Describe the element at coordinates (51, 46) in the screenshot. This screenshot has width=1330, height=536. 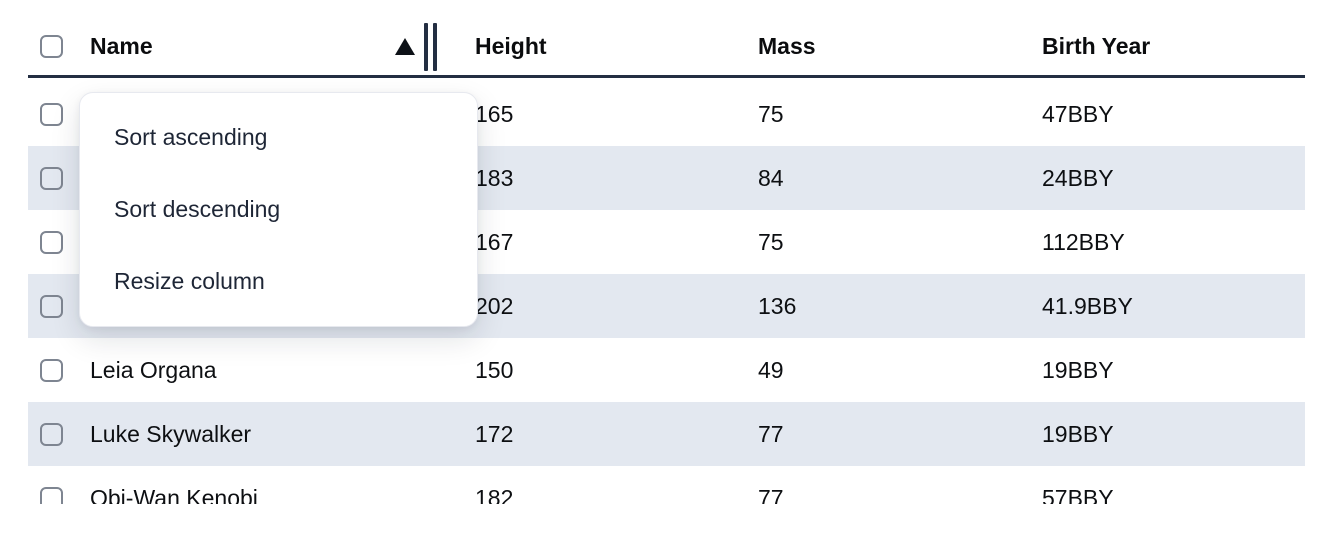
I see `select-all-checkbox` at that location.